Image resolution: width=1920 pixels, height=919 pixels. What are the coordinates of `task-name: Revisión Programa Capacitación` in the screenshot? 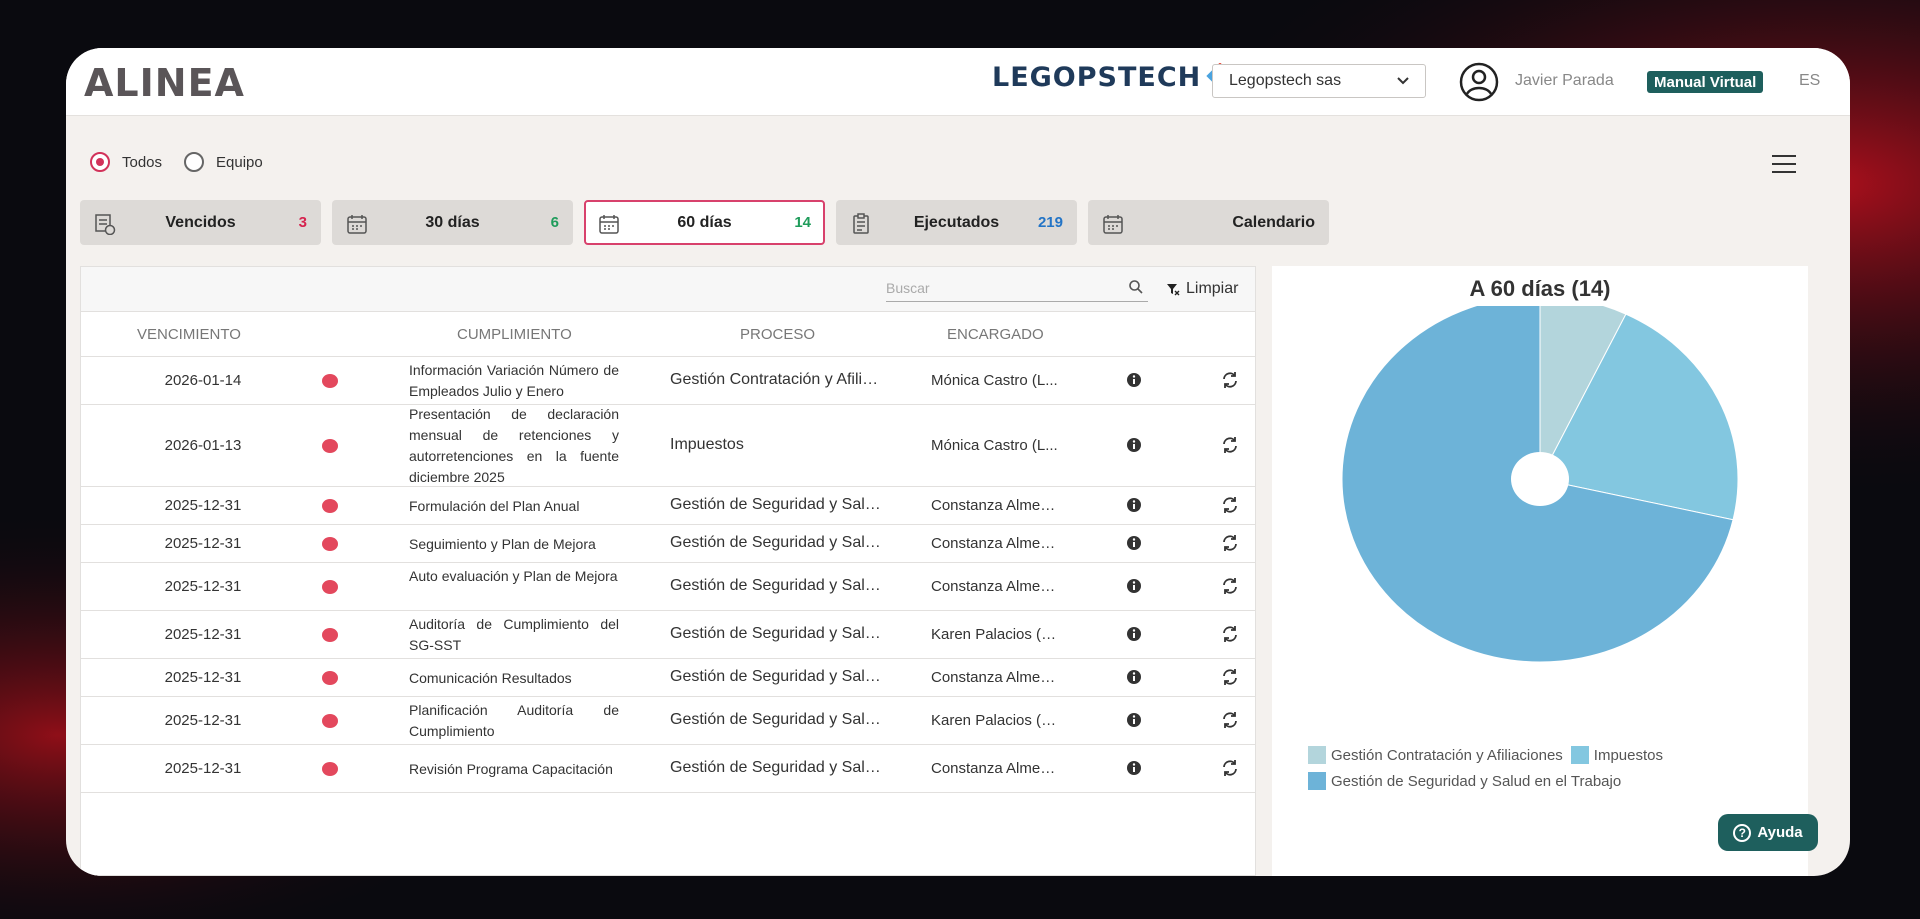 It's located at (511, 768).